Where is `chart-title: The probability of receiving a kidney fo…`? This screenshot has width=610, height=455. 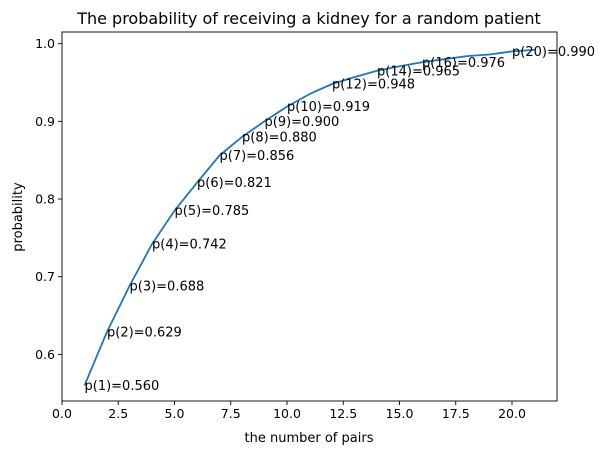
chart-title: The probability of receiving a kidney fo… is located at coordinates (308, 18).